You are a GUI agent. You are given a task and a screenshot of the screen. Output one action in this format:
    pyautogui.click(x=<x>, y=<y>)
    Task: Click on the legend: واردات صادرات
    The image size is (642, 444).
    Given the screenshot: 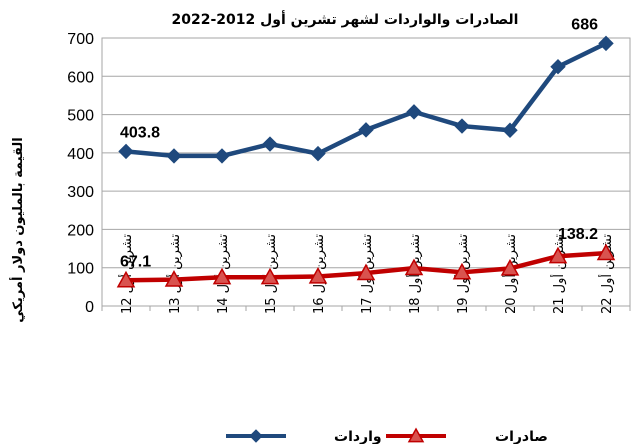 What is the action you would take?
    pyautogui.click(x=387, y=435)
    